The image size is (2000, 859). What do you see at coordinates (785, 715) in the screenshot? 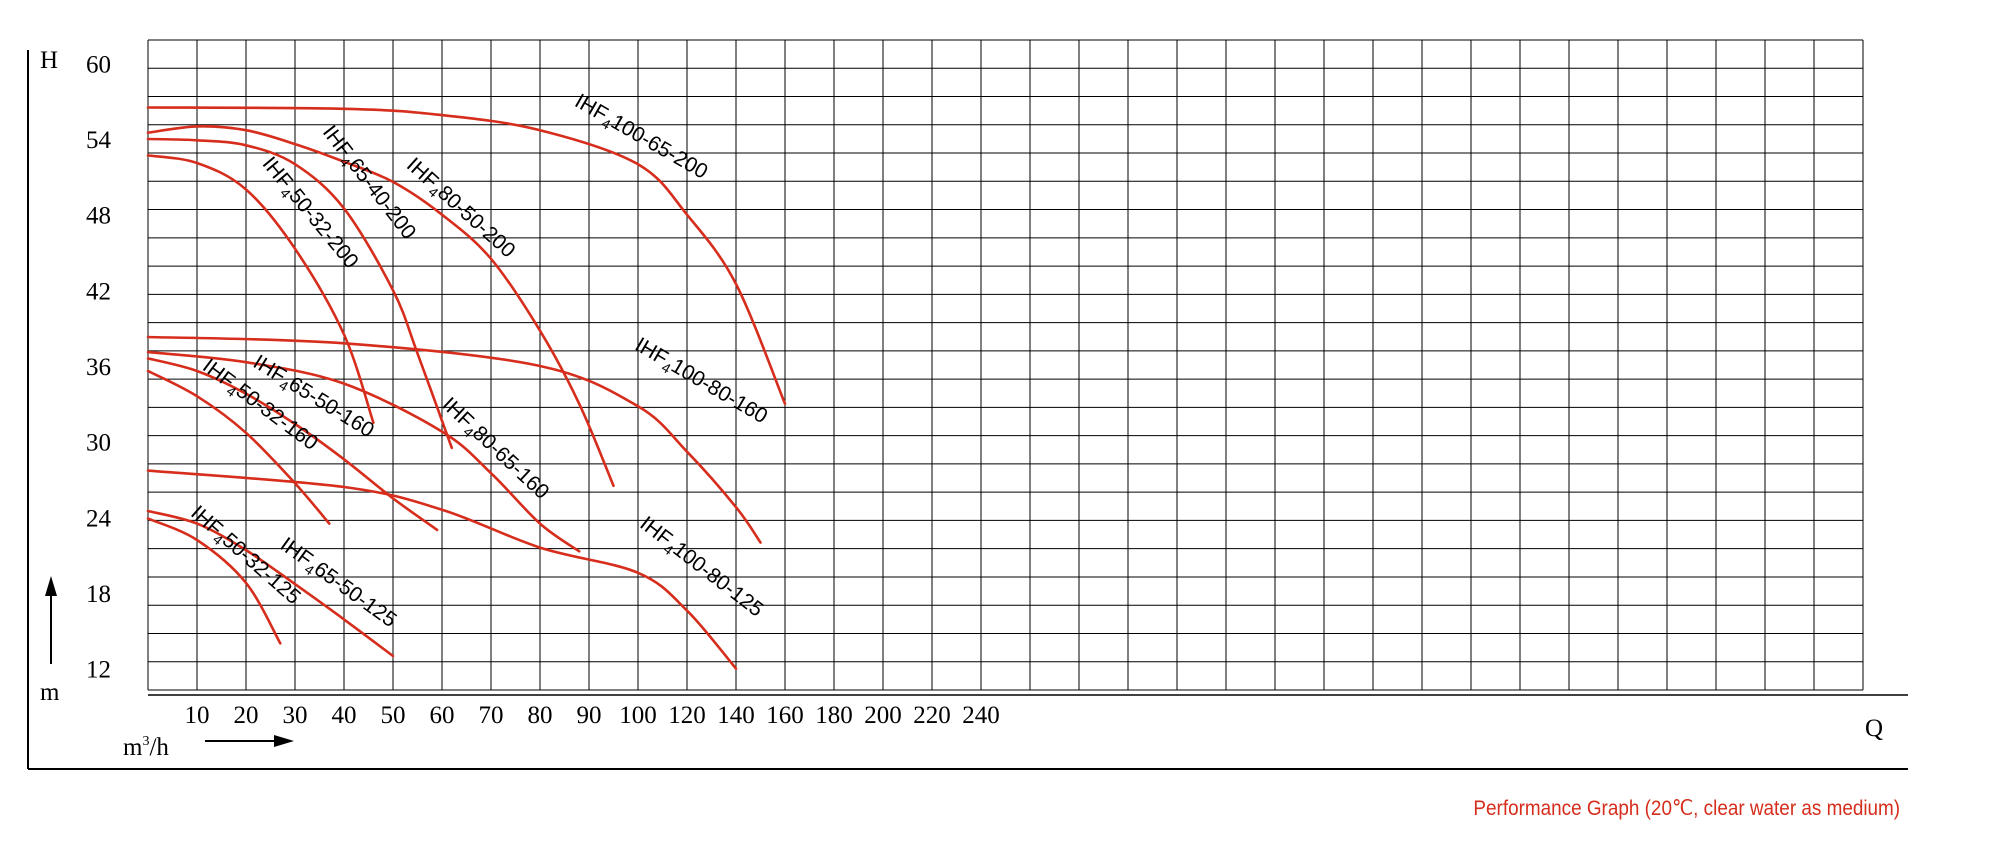
I see `x-tick-label: 160` at bounding box center [785, 715].